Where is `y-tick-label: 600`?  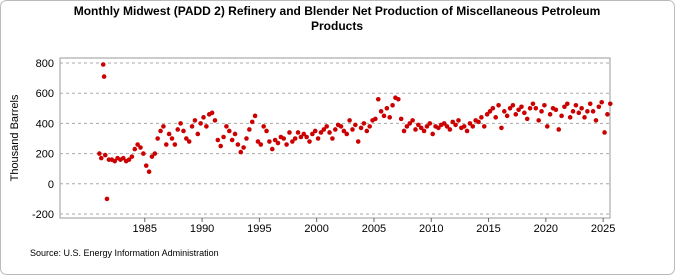 y-tick-label: 600 is located at coordinates (45, 94).